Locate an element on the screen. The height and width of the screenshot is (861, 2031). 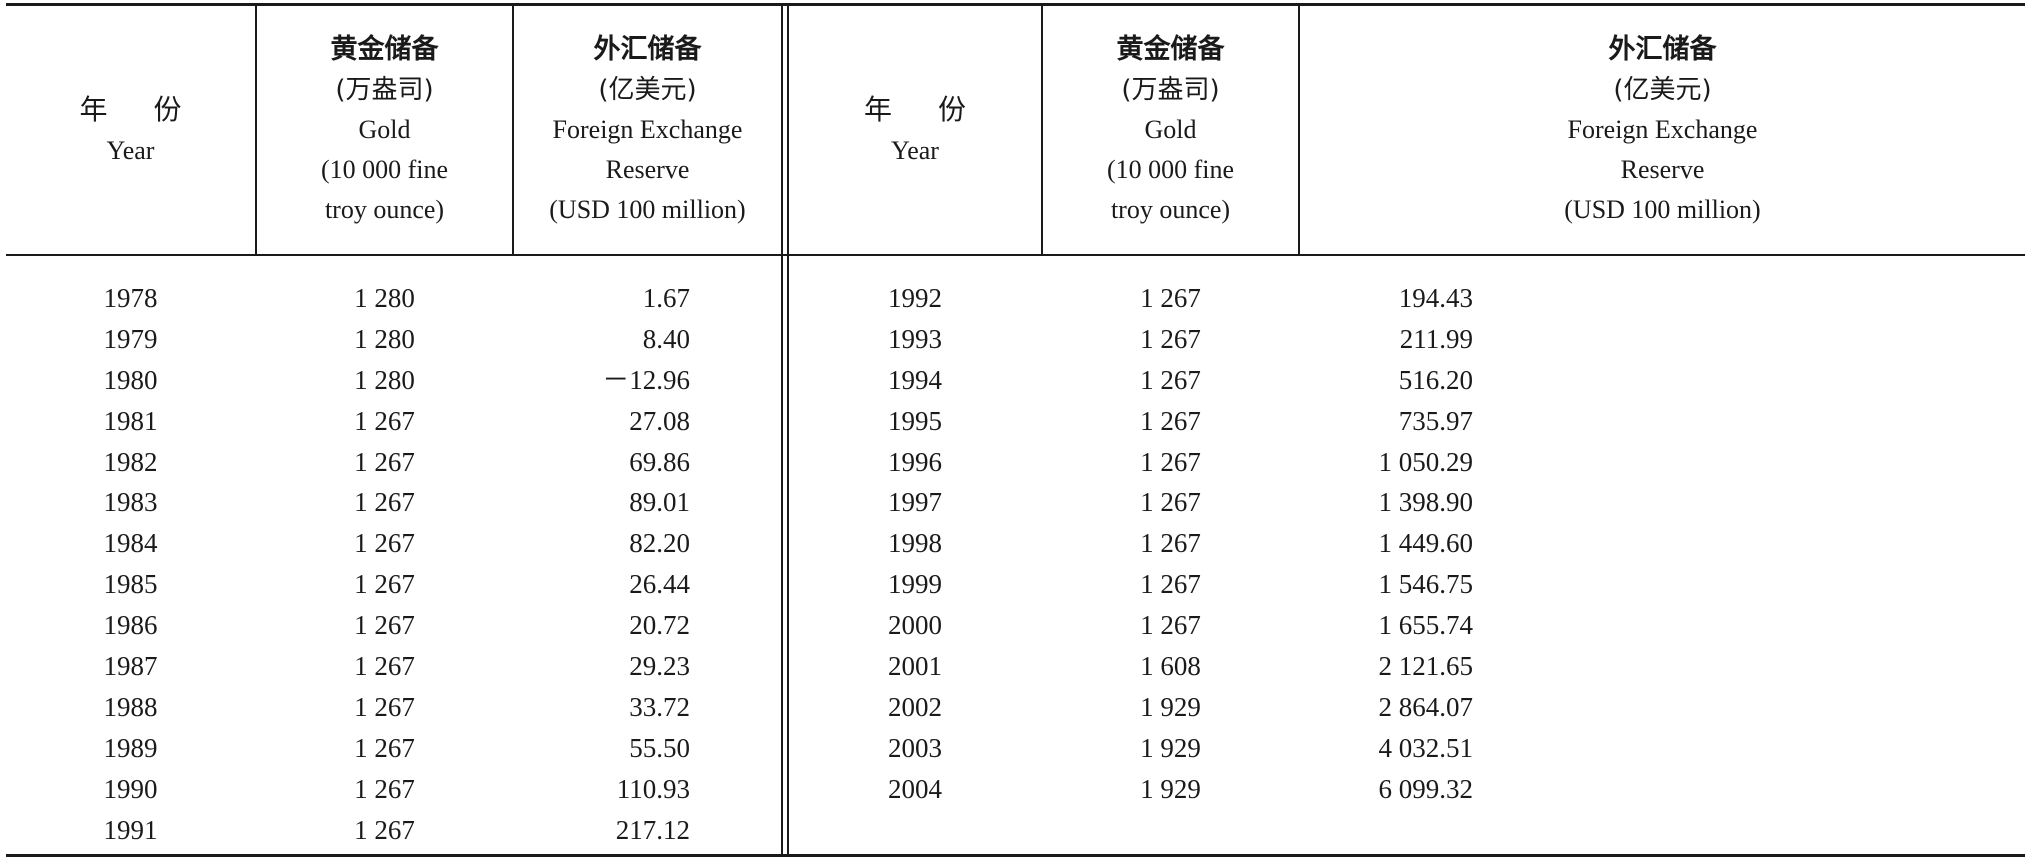
year-cell: 2004 is located at coordinates (915, 788).